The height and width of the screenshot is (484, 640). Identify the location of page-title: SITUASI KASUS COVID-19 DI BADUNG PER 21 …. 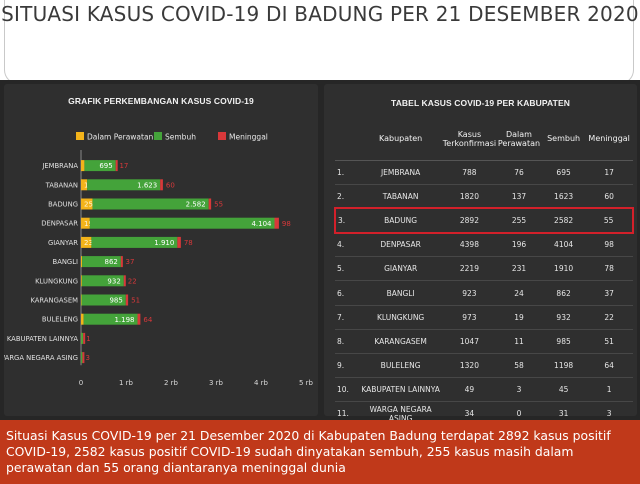
(320, 14).